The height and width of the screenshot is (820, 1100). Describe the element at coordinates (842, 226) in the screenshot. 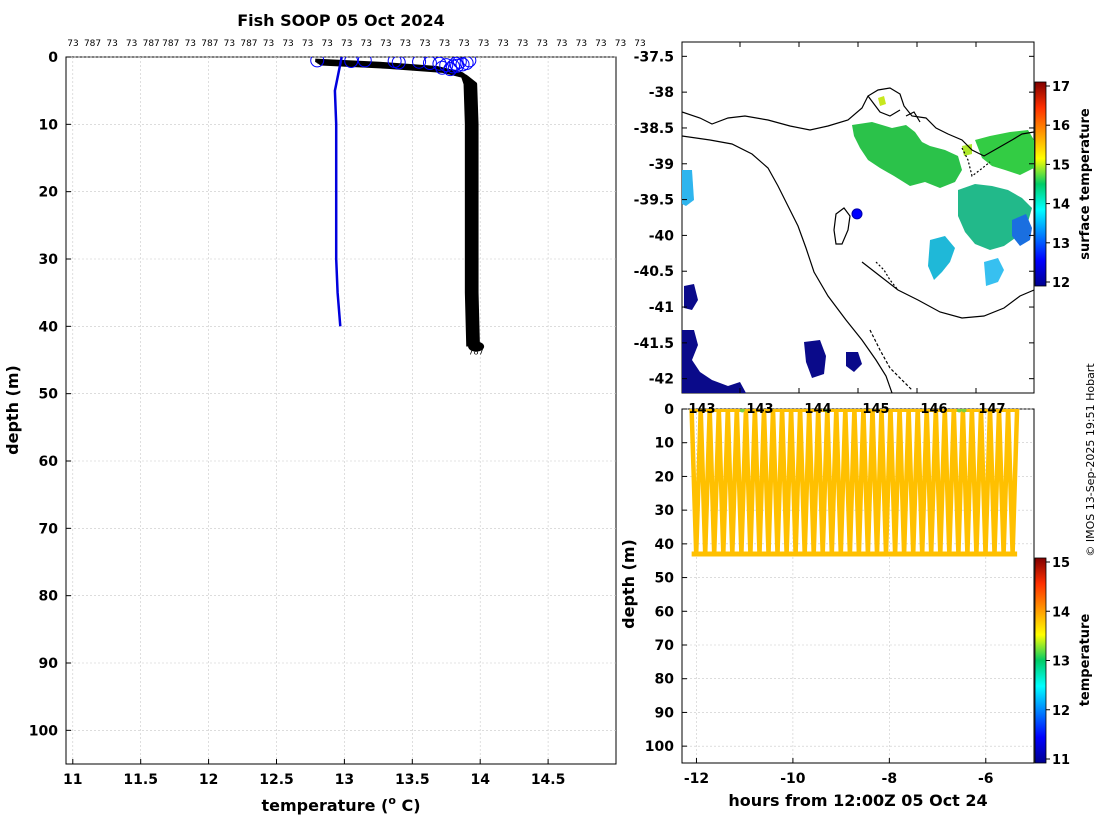

I see `island-flinders` at that location.